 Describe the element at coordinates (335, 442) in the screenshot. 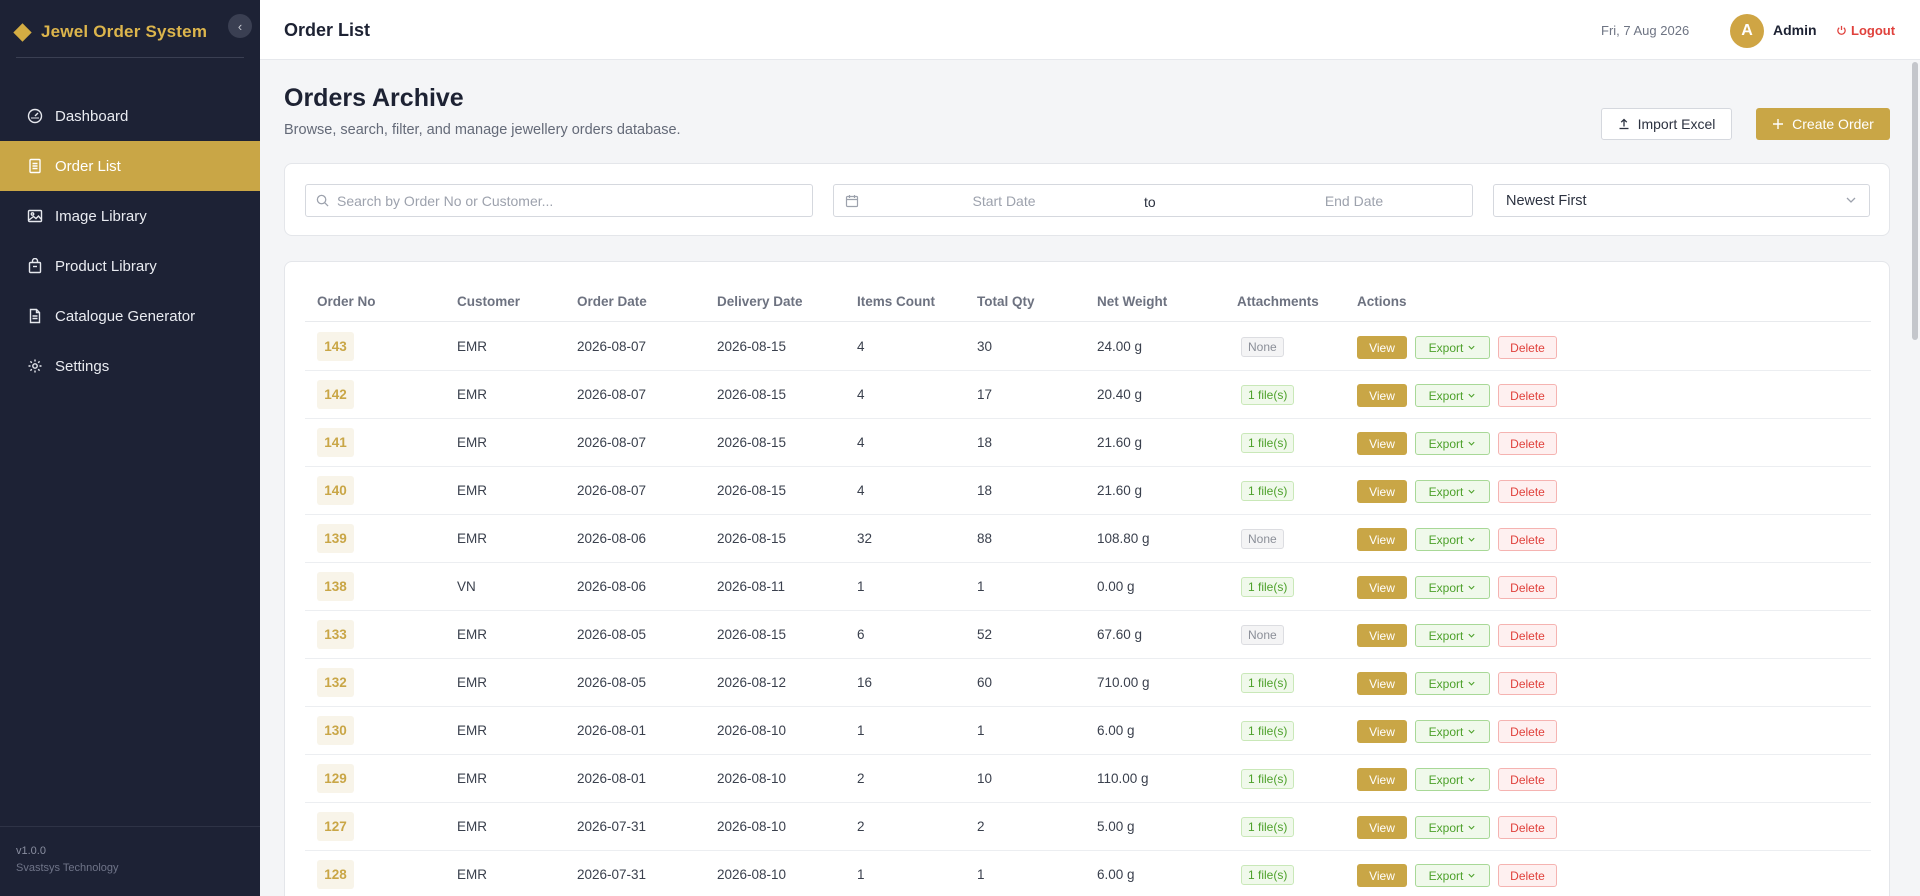

I see `order-number-link: 141` at that location.